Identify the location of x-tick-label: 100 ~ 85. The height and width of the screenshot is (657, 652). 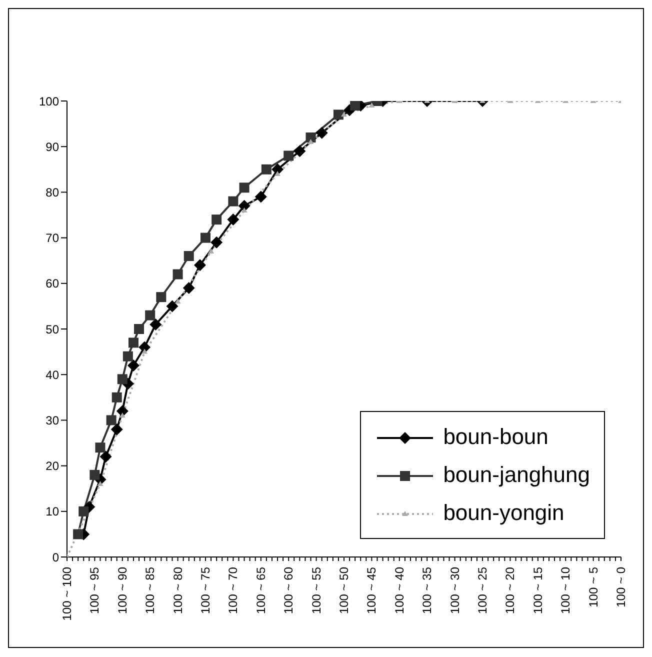
(150, 590).